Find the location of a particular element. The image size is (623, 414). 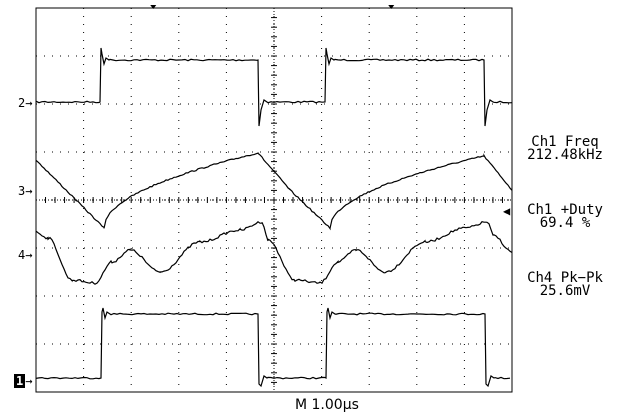

measurement-ch4-pkpk: Ch4 Pk−Pk 25.6mV is located at coordinates (565, 284).